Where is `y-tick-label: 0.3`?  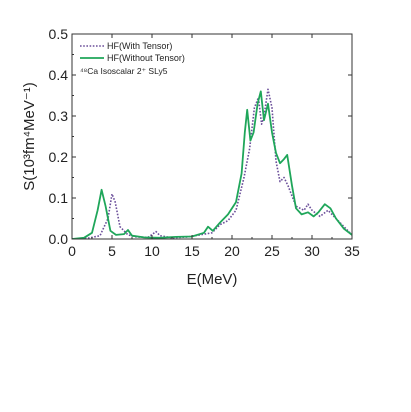
y-tick-label: 0.3 is located at coordinates (59, 116).